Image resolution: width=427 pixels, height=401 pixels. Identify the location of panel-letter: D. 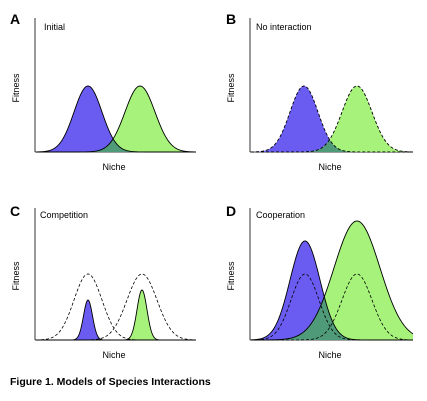
(231, 211).